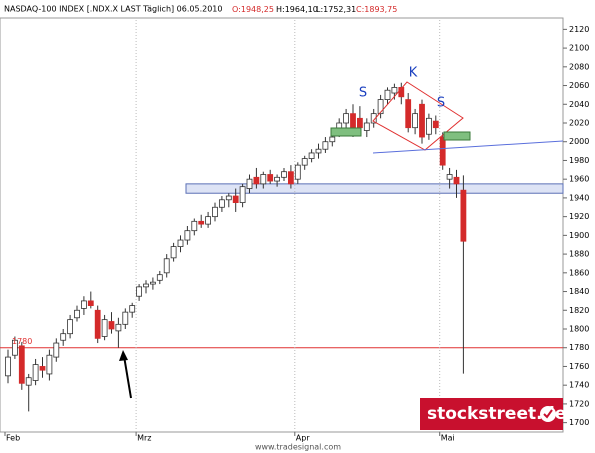 Image resolution: width=595 pixels, height=453 pixels. What do you see at coordinates (579, 272) in the screenshot?
I see `y-tick-label: 1860` at bounding box center [579, 272].